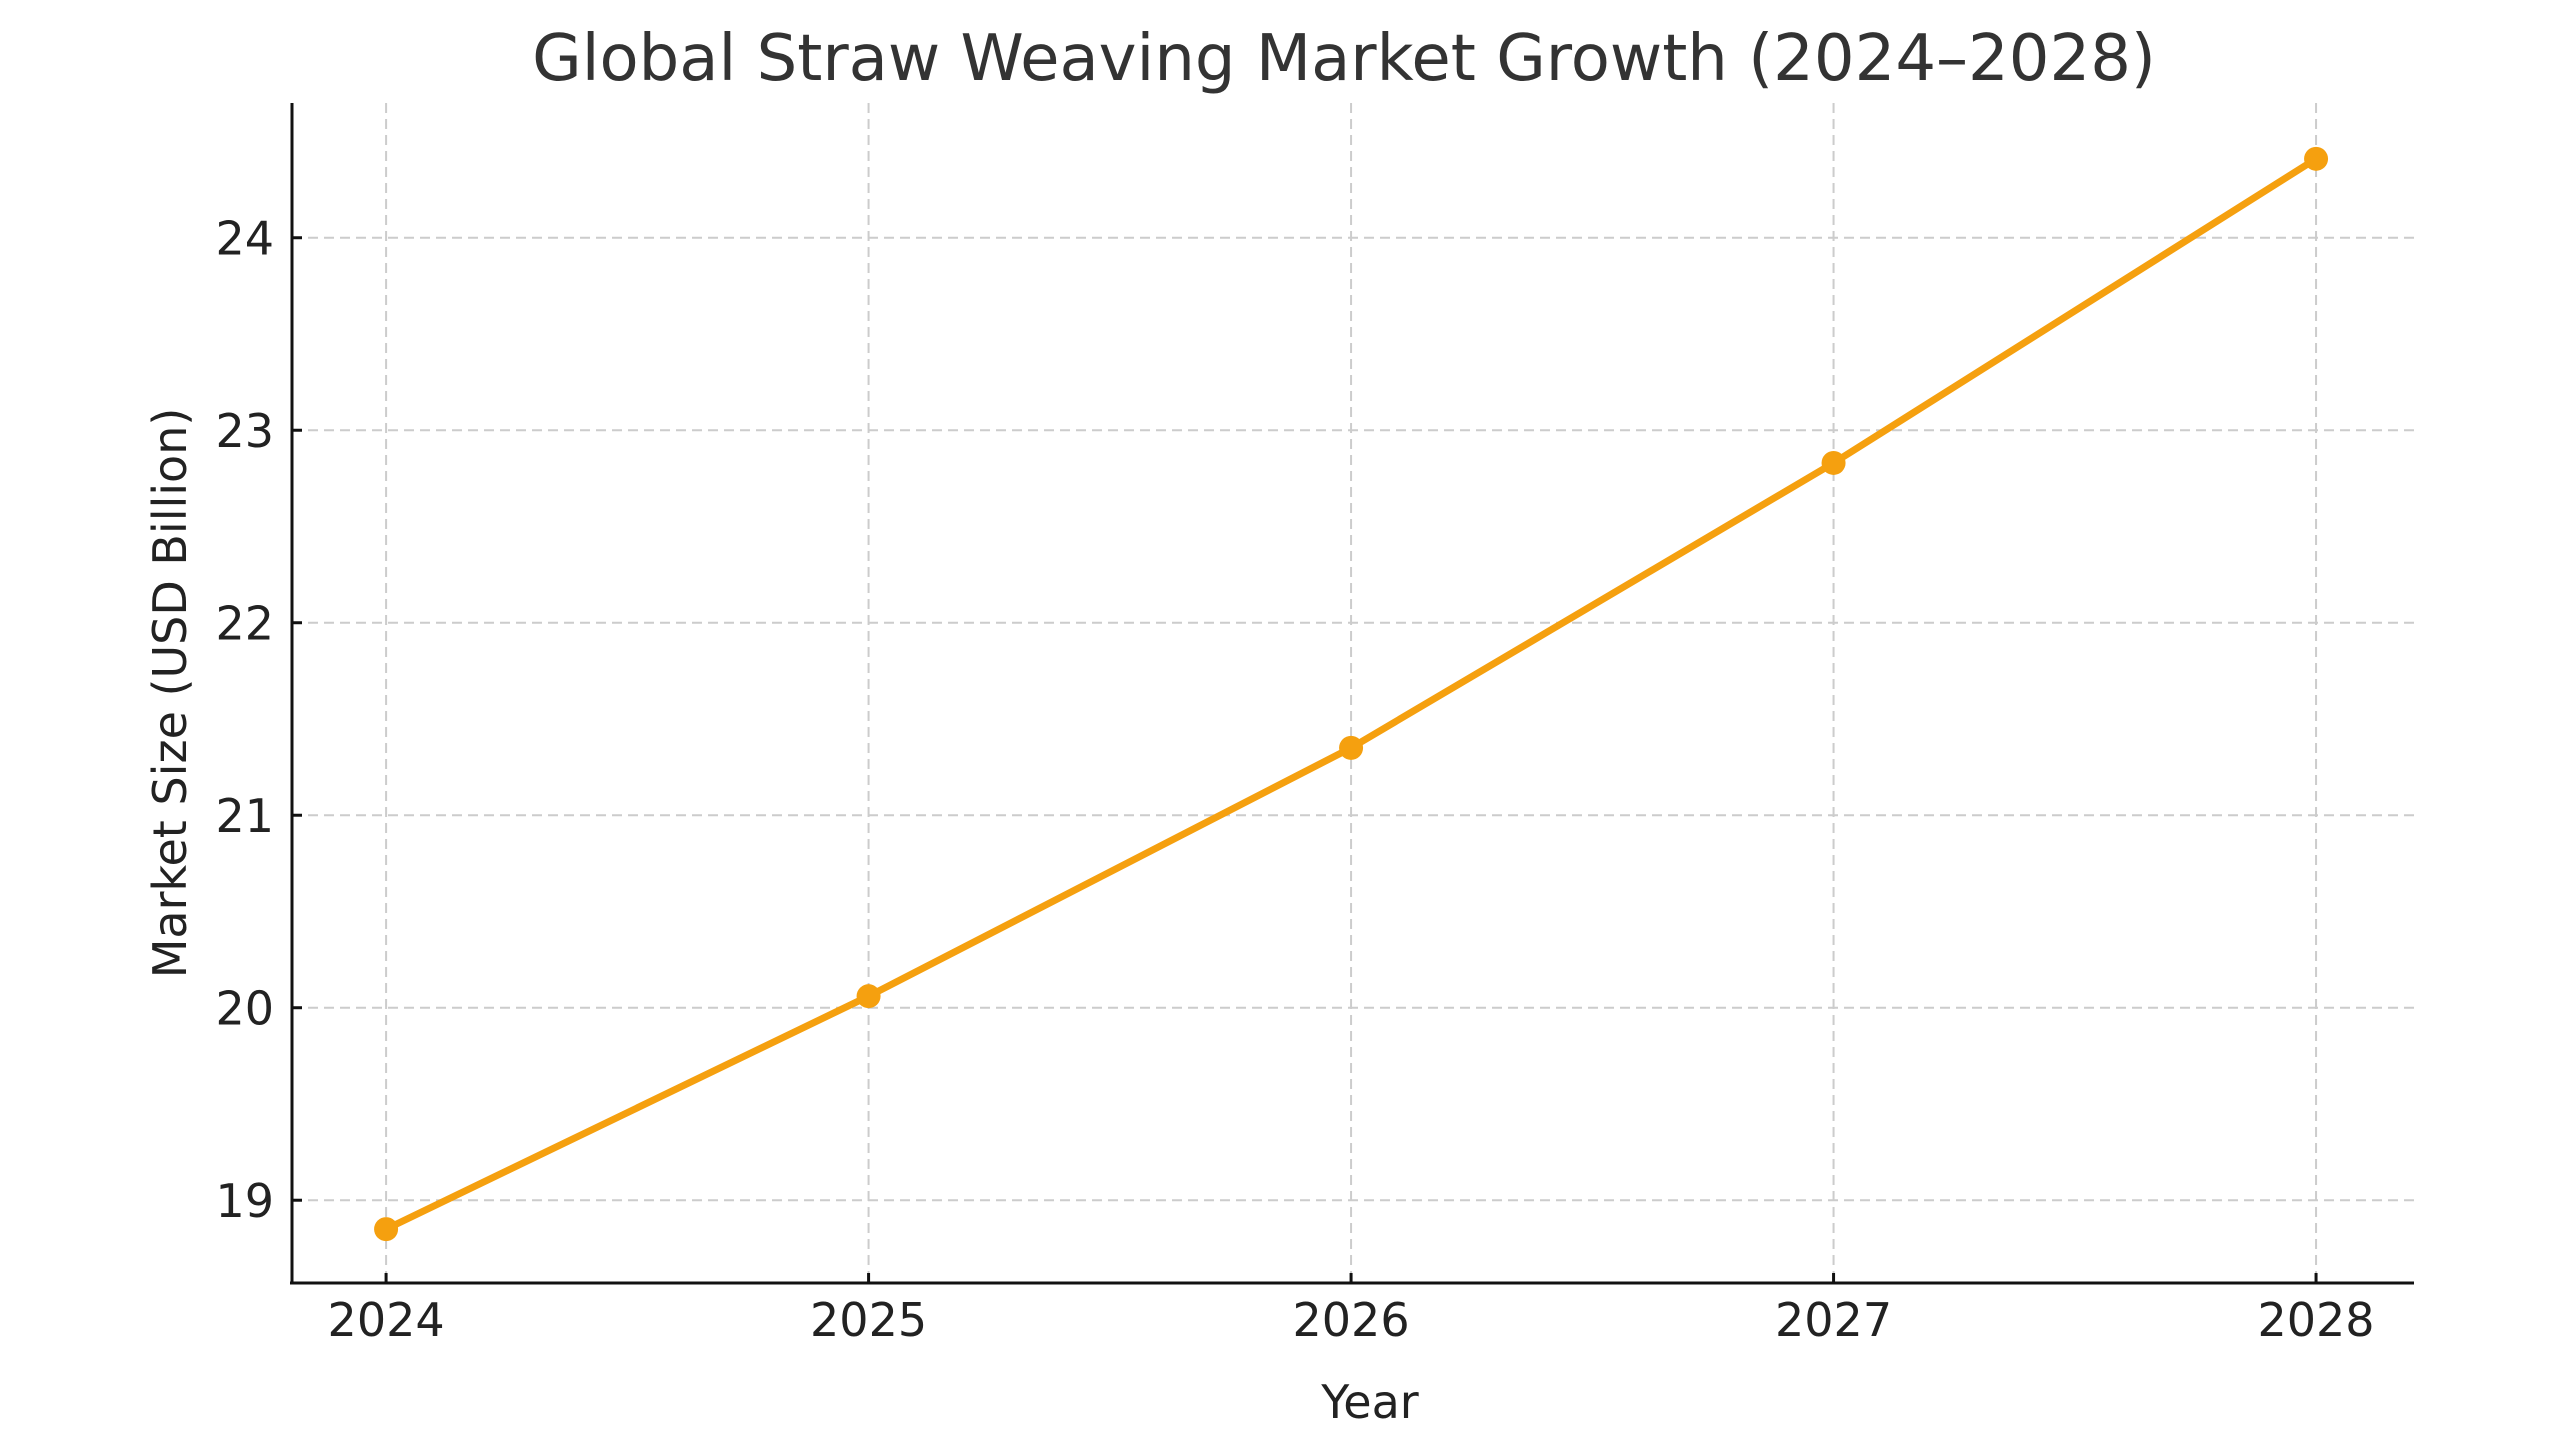 Image resolution: width=2560 pixels, height=1440 pixels. I want to click on y-tick-label: 22, so click(244, 624).